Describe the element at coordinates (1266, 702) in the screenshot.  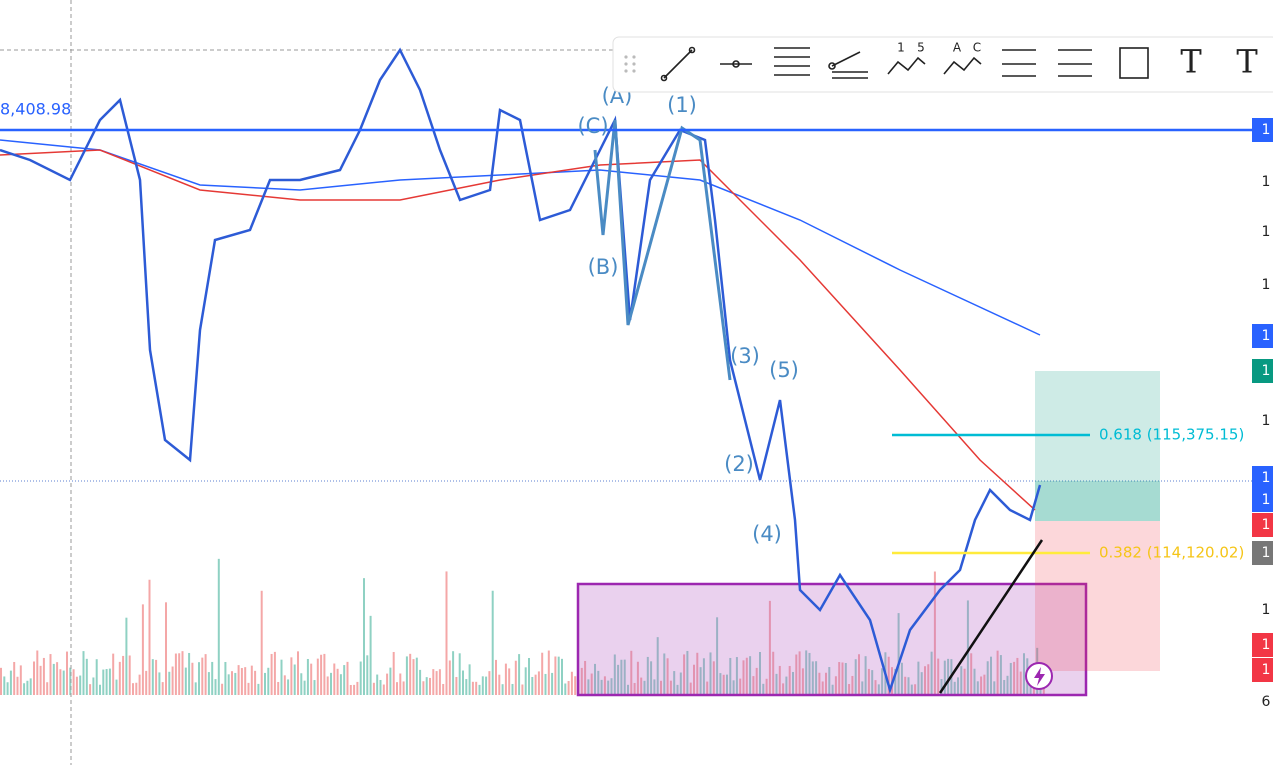
I see `price-axis-label: 6` at that location.